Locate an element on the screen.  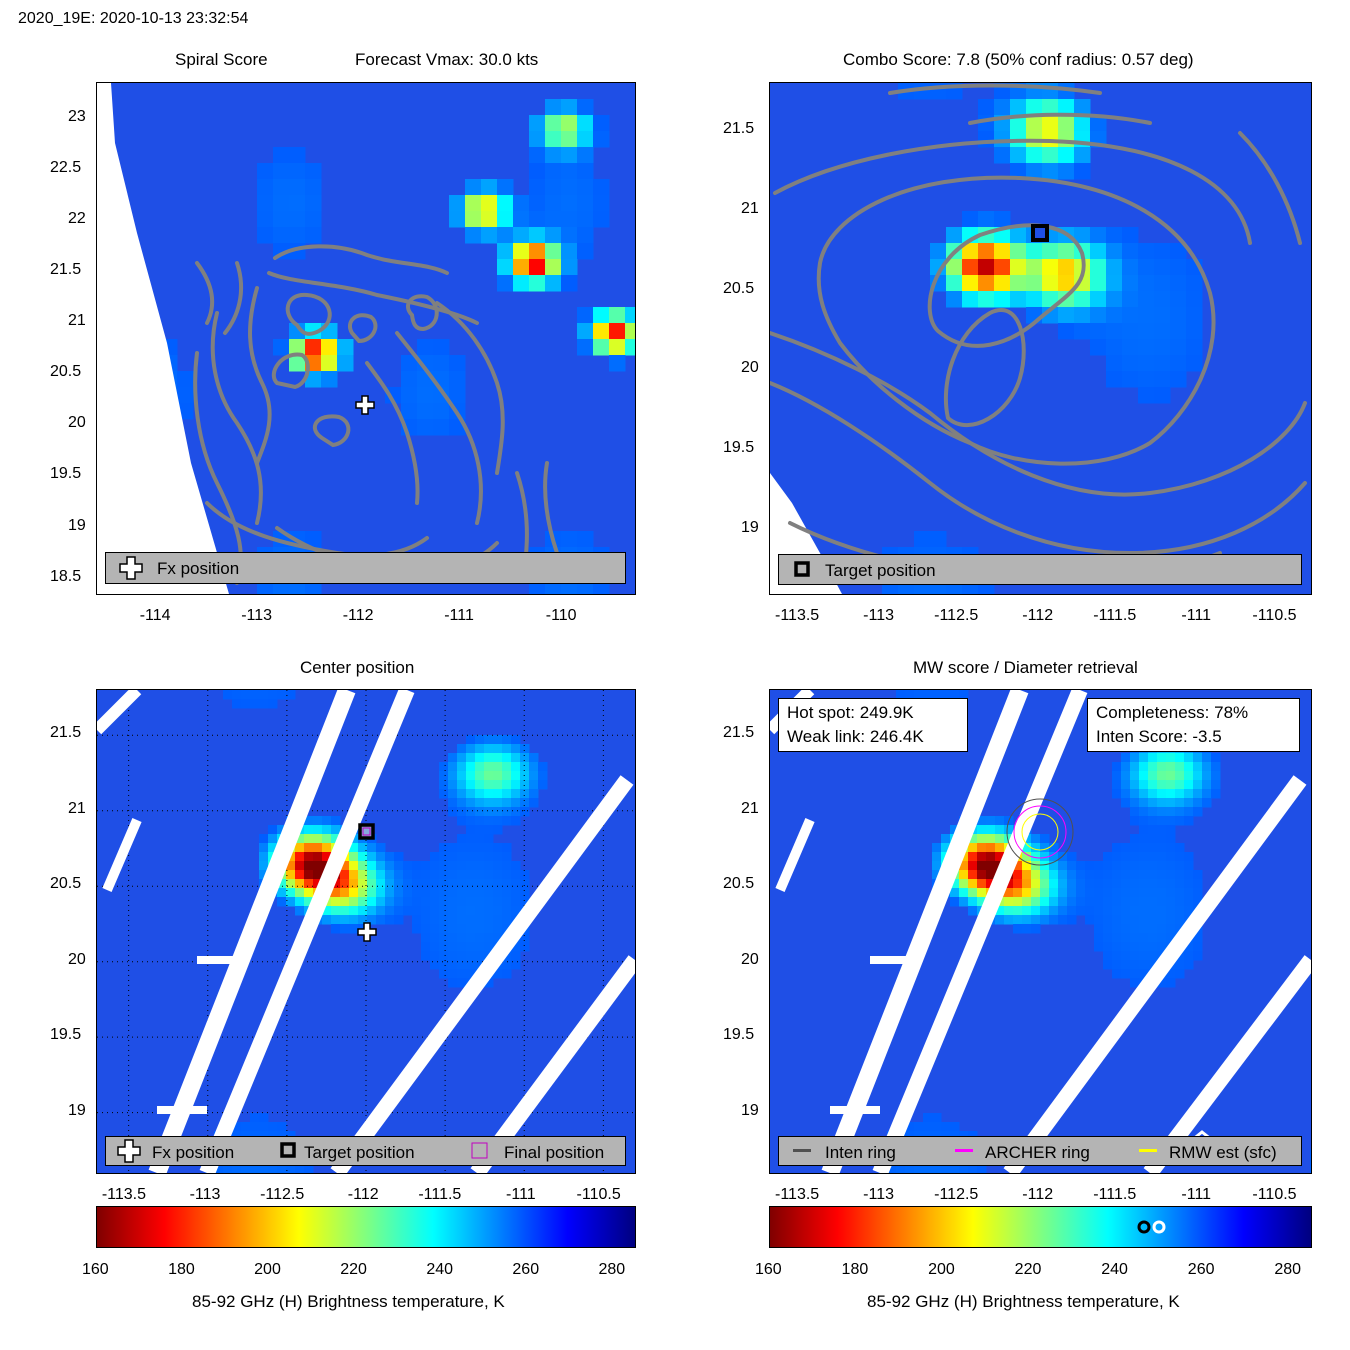
completeness-text: Completeness: 78% is located at coordinates (1172, 712).